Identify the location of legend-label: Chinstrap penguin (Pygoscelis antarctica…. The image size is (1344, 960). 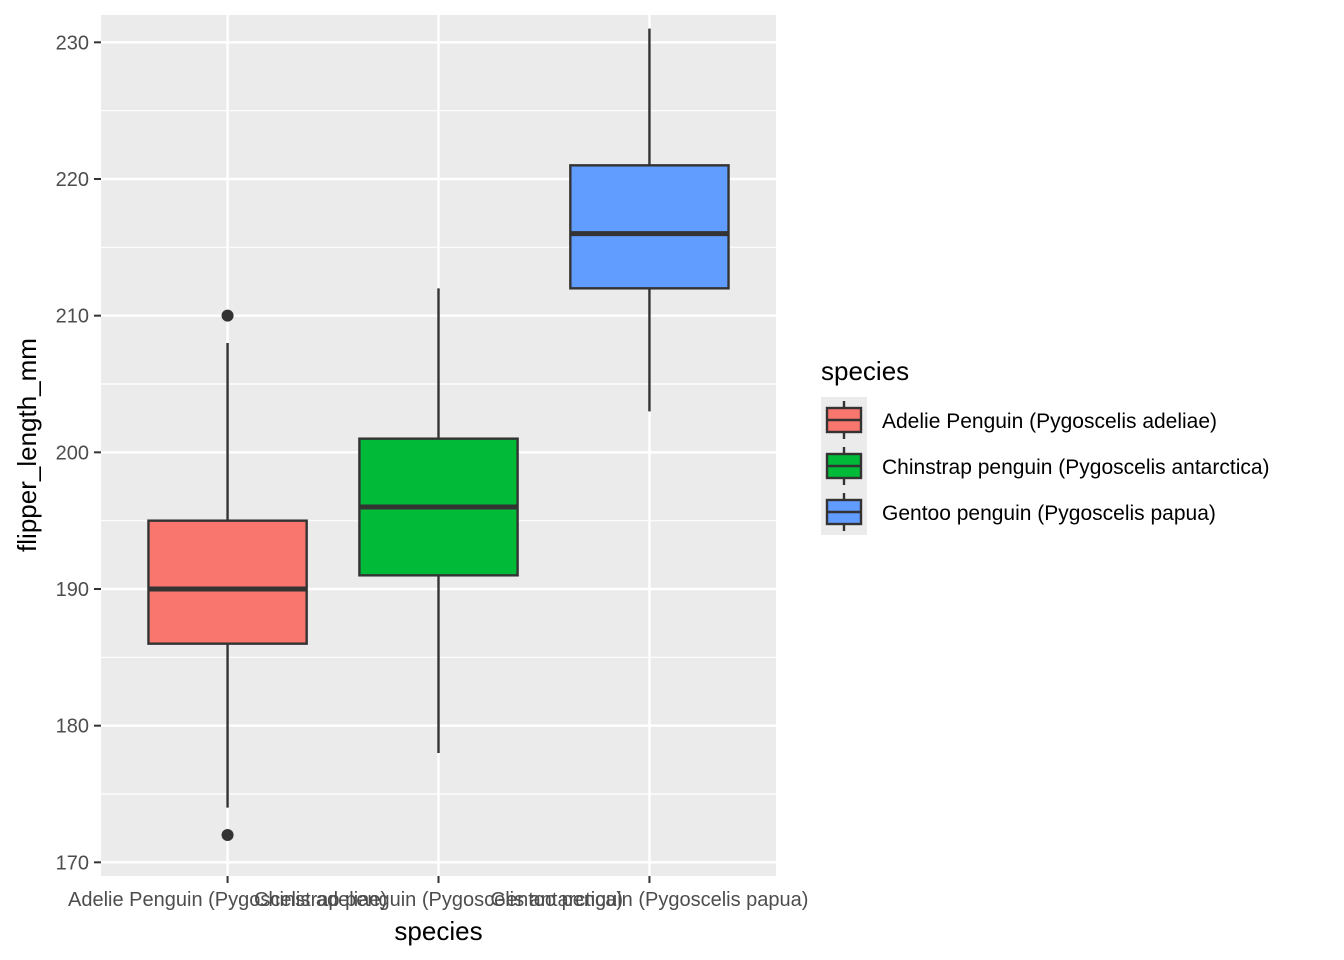
(1076, 467).